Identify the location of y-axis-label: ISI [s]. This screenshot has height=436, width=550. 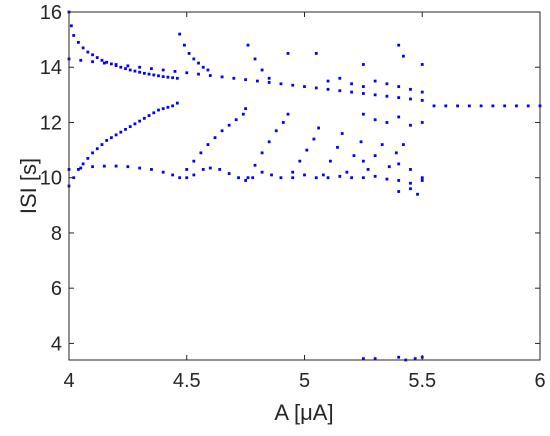
(28, 186).